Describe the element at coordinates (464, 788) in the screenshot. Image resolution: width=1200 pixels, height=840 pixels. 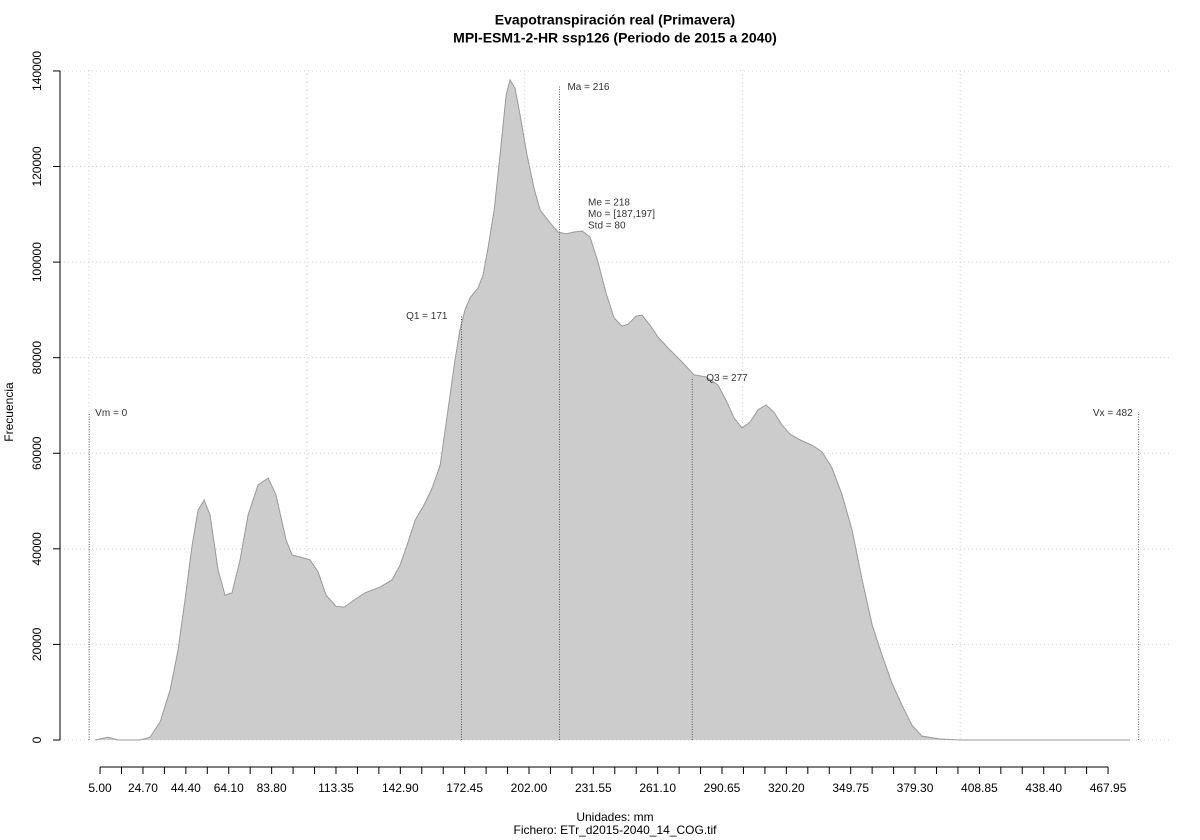
I see `x-tick-label: 172.45` at that location.